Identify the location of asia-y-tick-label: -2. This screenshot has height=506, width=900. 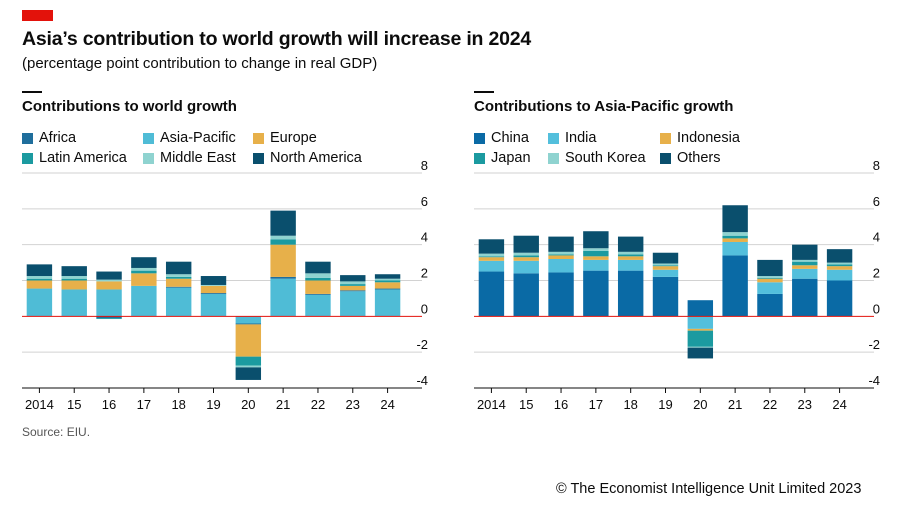
(874, 344).